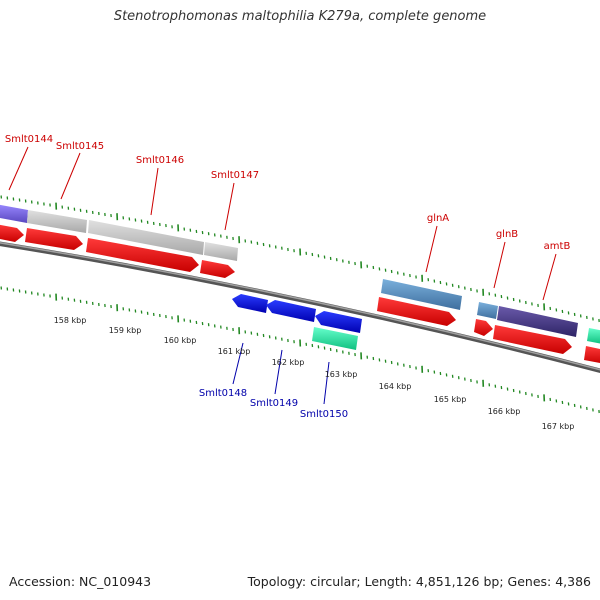  Describe the element at coordinates (335, 338) in the screenshot. I see `cds-block-smlt0150` at that location.